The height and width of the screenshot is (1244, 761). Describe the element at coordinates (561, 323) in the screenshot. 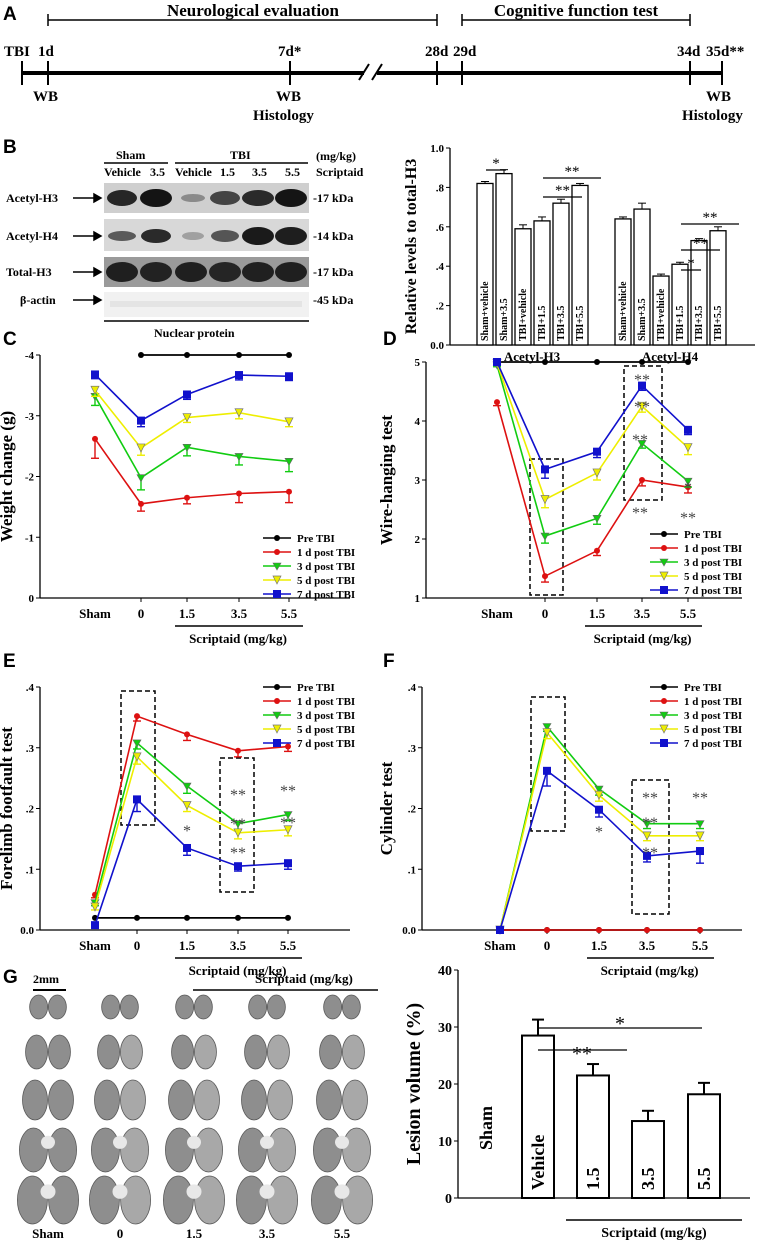

I see `bar-label: TBI+3.5` at that location.